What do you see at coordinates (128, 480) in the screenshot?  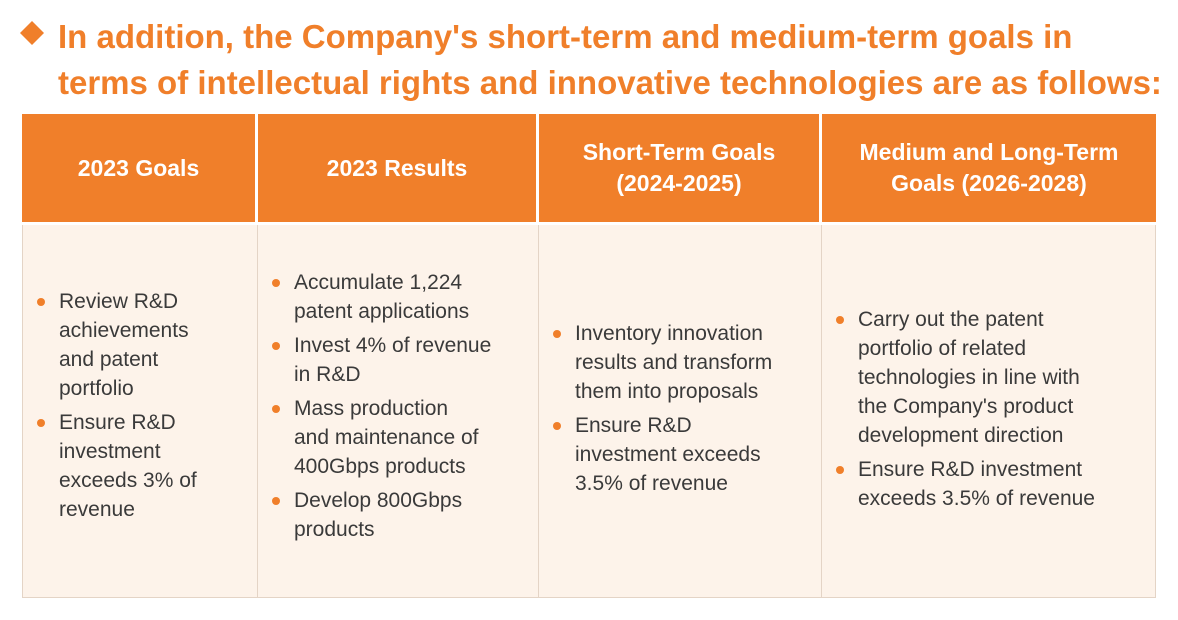 I see `item-line: exceeds 3% of` at bounding box center [128, 480].